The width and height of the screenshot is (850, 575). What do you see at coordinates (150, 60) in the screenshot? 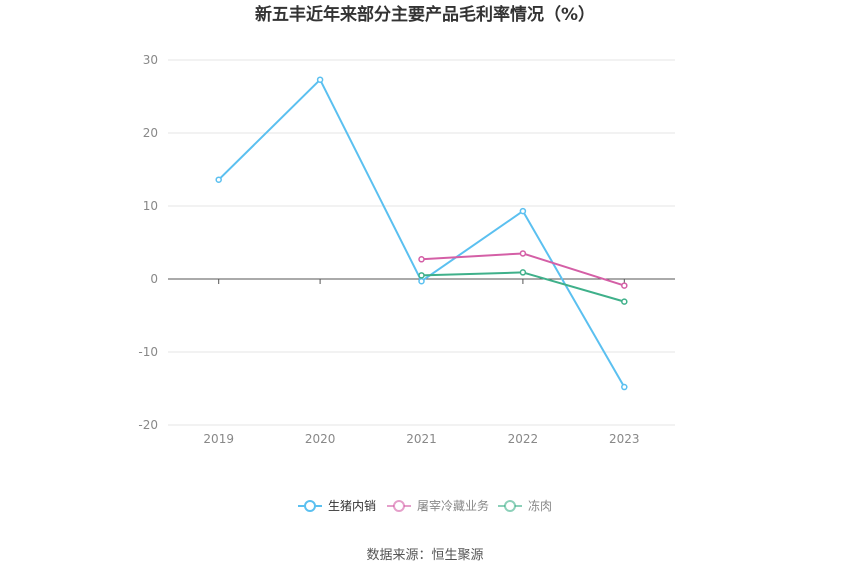
I see `y-tick-label: 30` at bounding box center [150, 60].